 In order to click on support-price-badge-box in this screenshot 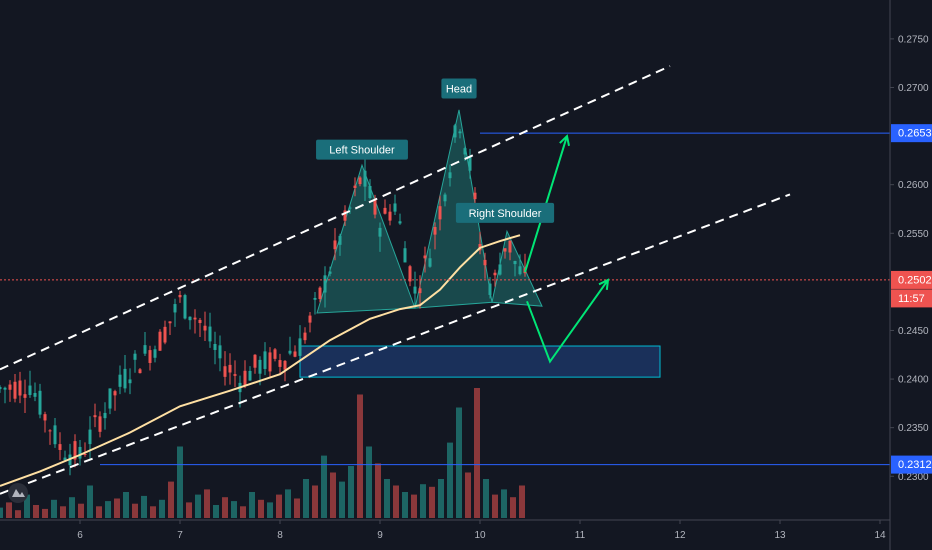, I will do `click(911, 464)`.